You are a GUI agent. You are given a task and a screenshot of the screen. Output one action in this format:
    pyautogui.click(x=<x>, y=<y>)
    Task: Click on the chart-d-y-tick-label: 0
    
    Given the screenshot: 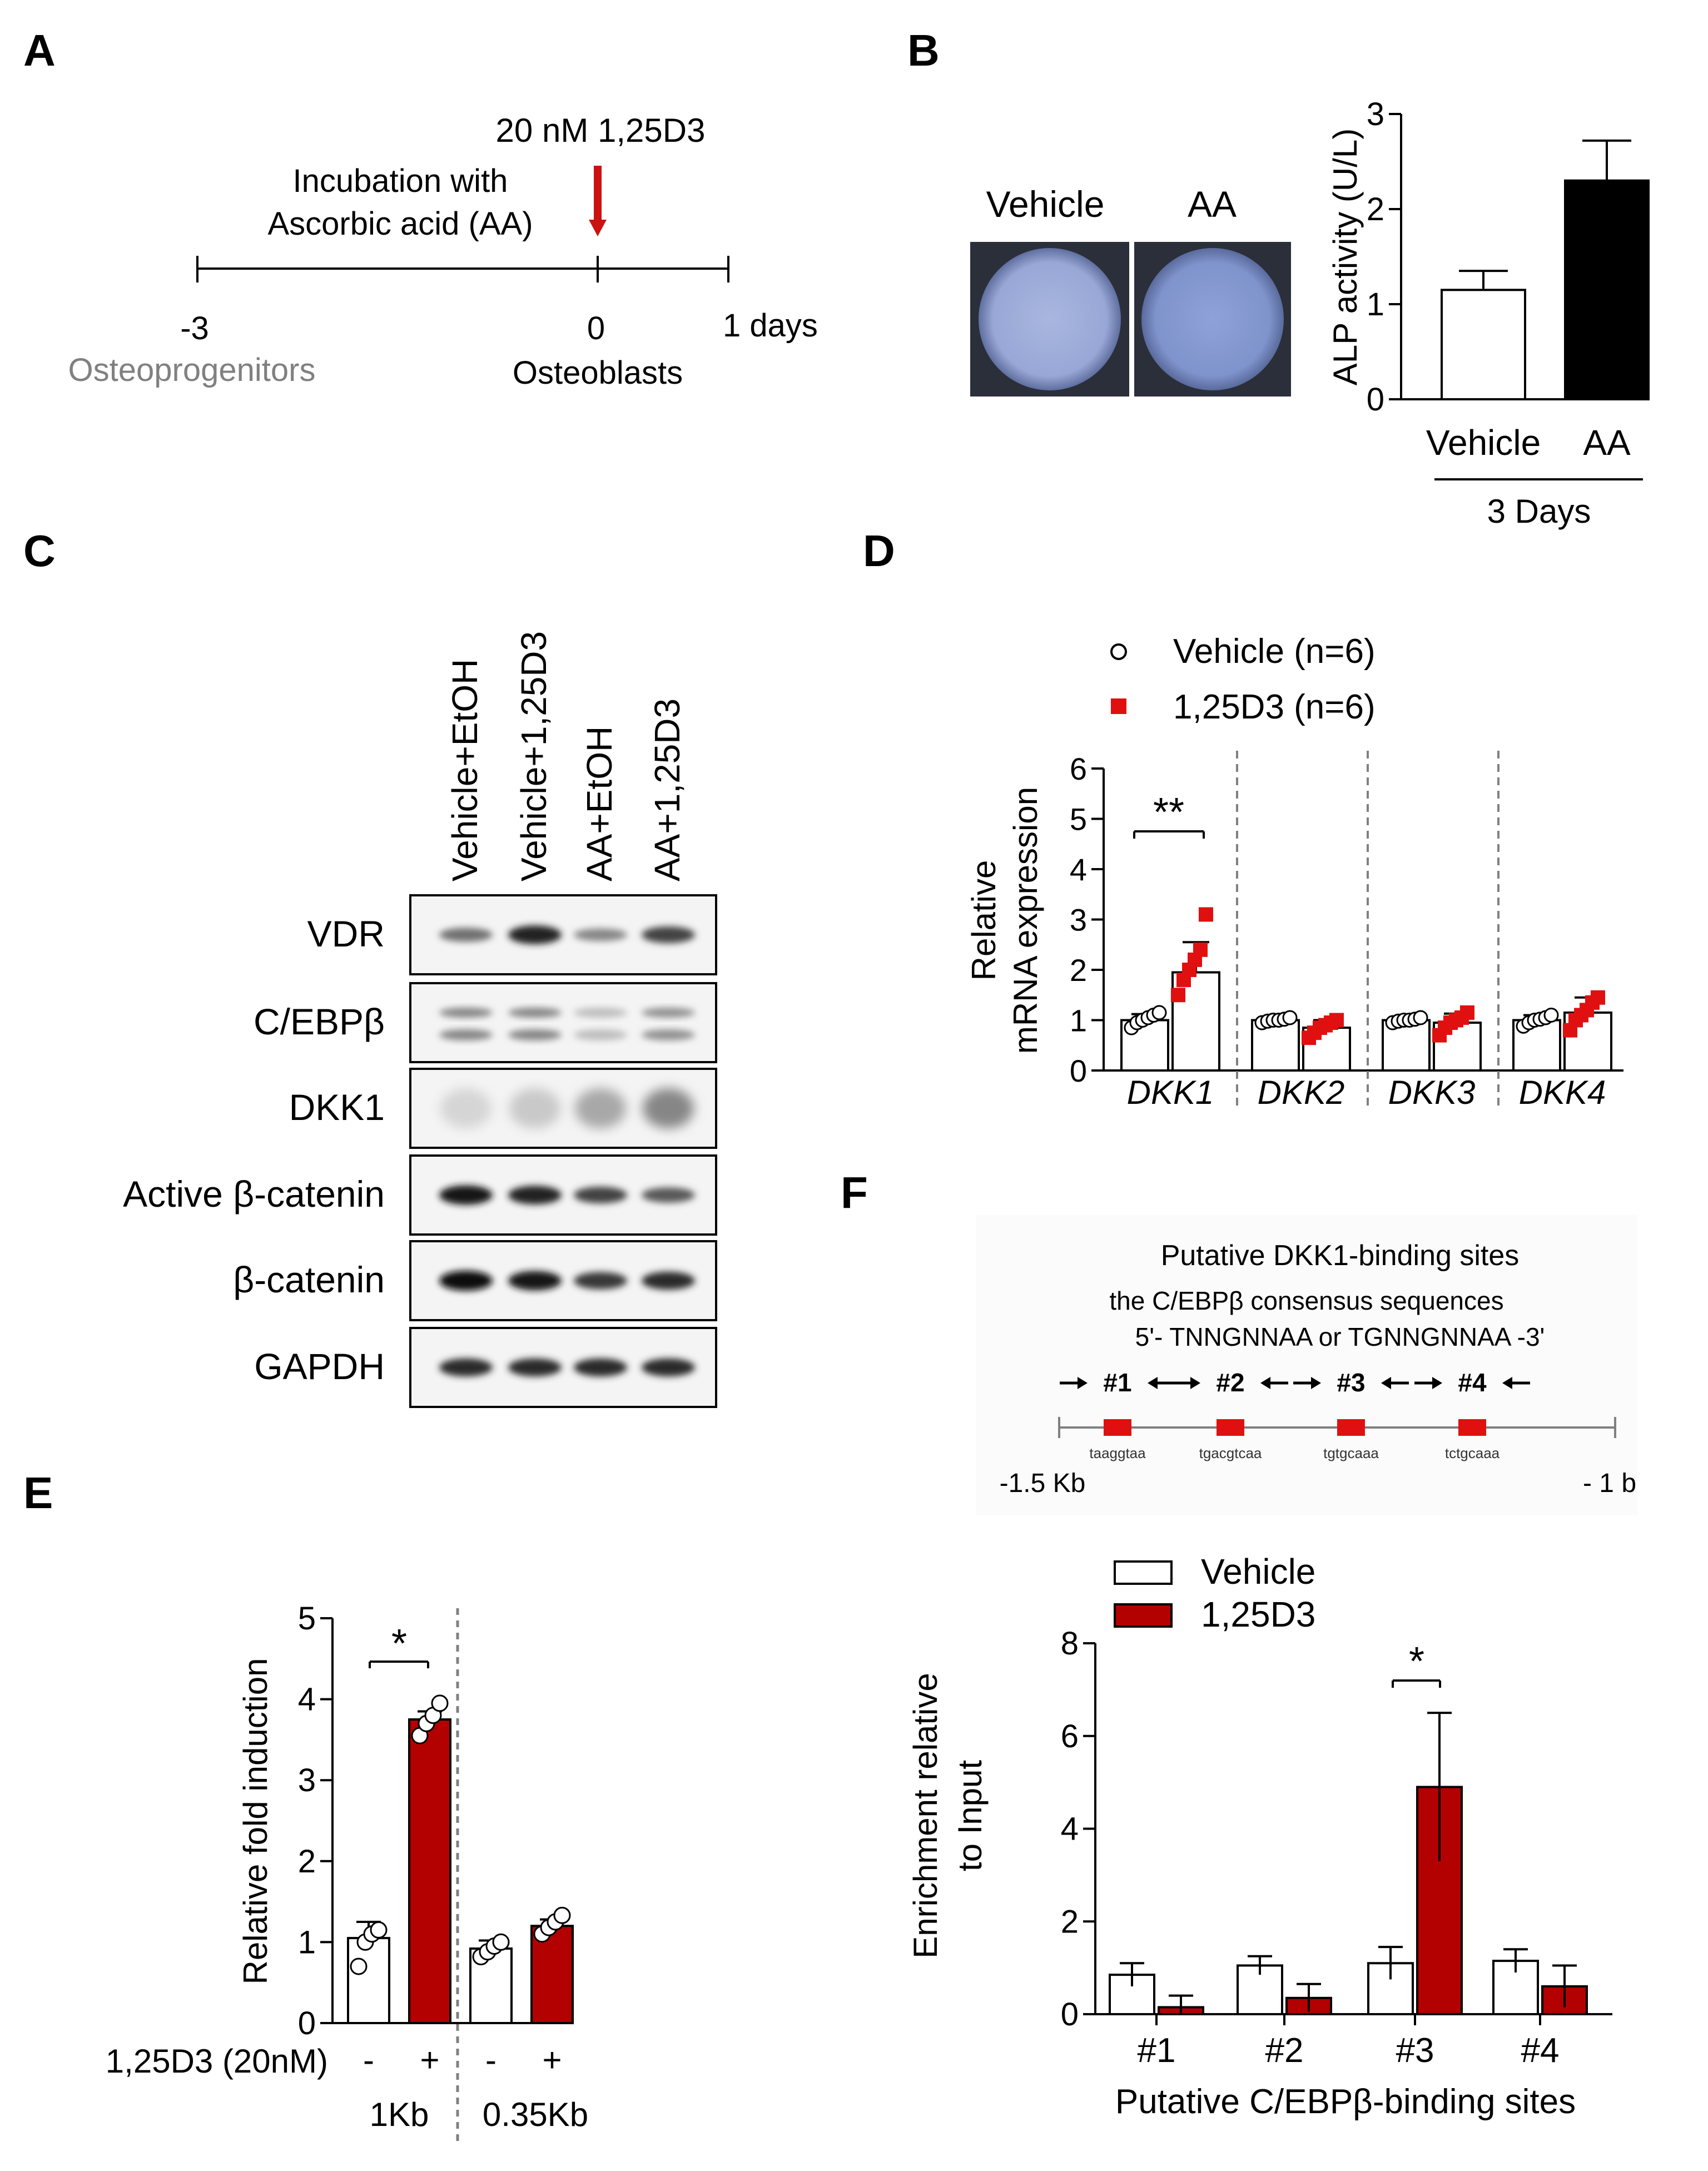 What is the action you would take?
    pyautogui.click(x=1079, y=1070)
    